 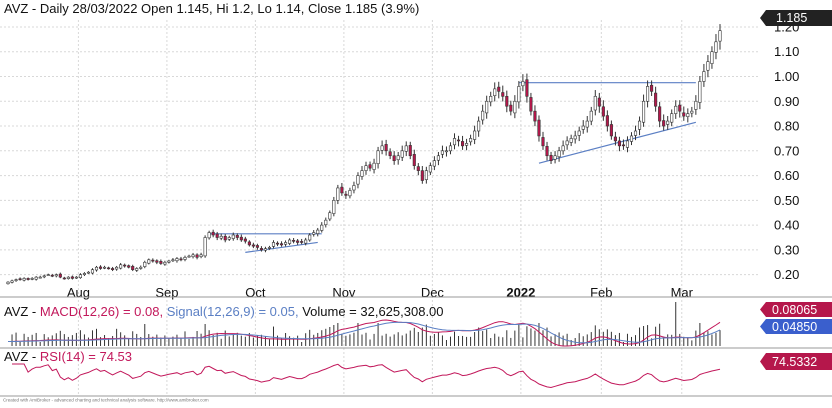 What do you see at coordinates (78, 292) in the screenshot?
I see `x-tick-label: Aug` at bounding box center [78, 292].